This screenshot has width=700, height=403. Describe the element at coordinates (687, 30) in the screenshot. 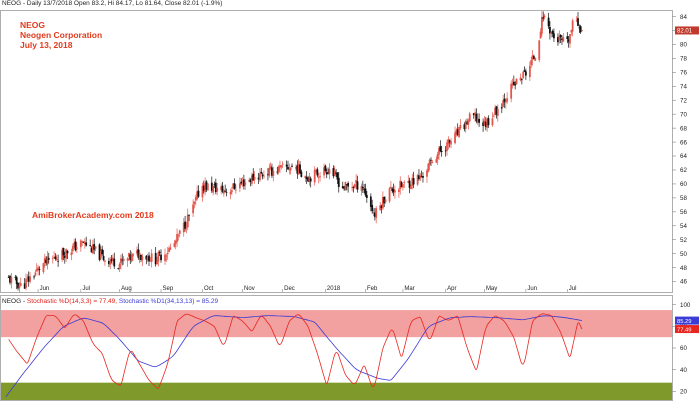

I see `last-price-badge` at that location.